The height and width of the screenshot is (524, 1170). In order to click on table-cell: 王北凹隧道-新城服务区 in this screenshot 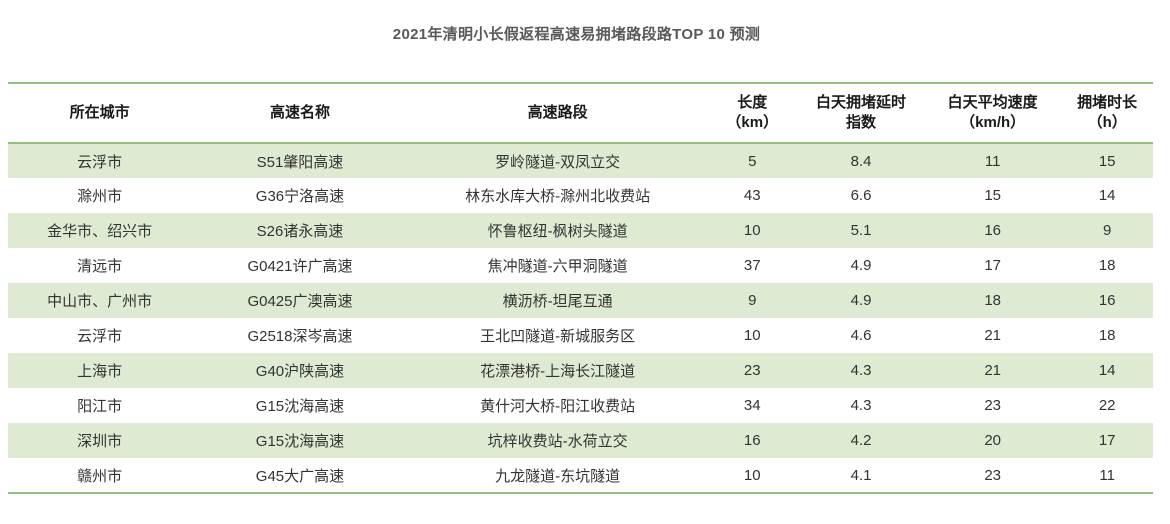, I will do `click(558, 336)`.